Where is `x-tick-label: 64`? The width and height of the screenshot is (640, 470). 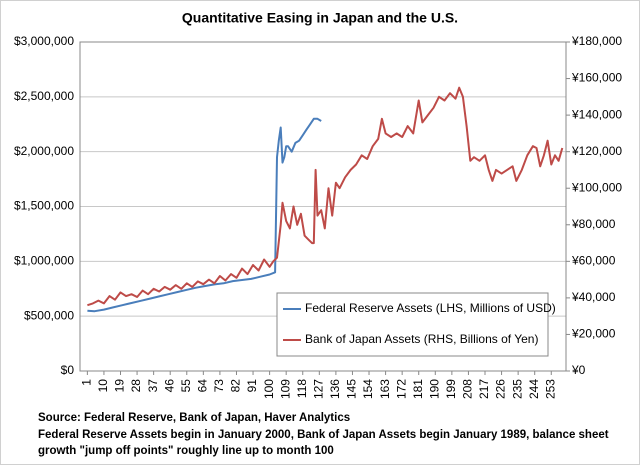 x-tick-label: 64 is located at coordinates (203, 386).